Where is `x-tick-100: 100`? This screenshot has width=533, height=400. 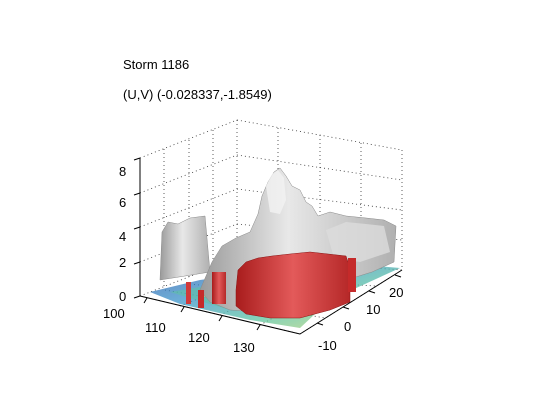 x-tick-100: 100 is located at coordinates (114, 313).